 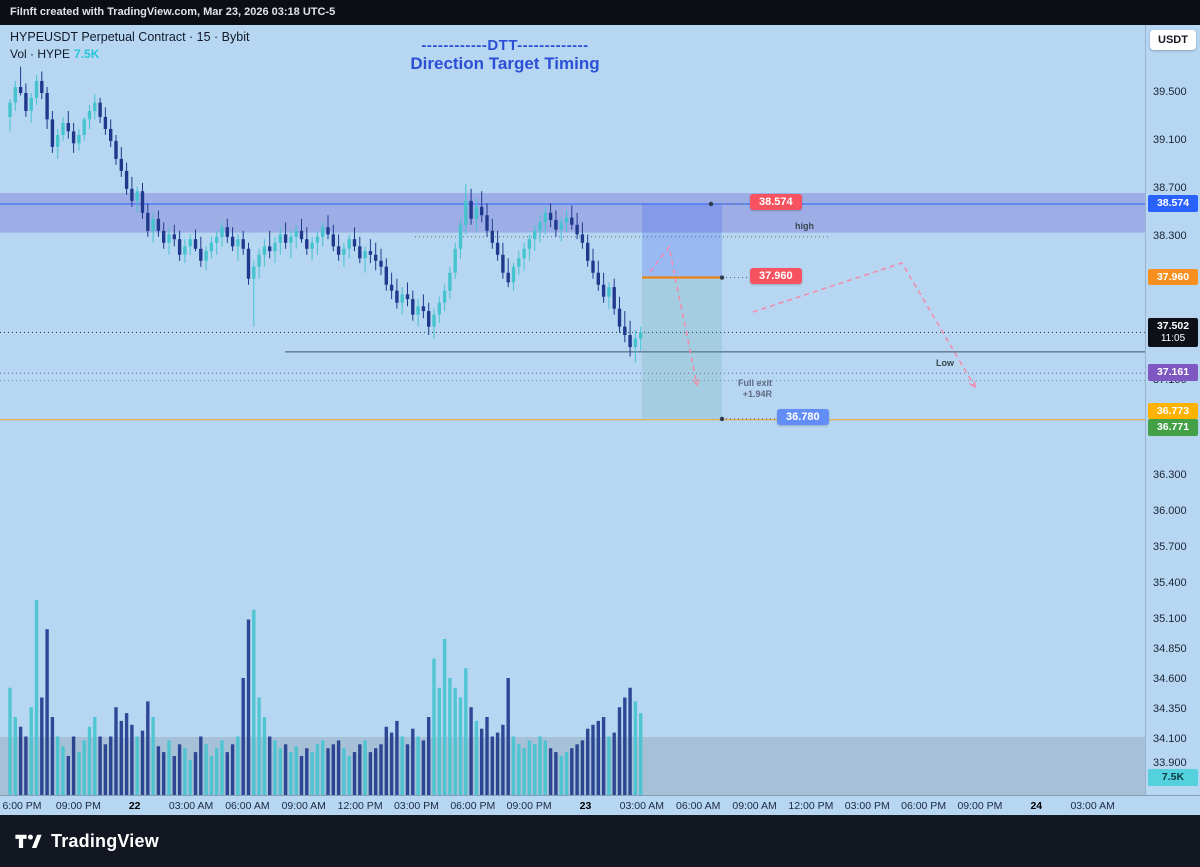 I want to click on stop-price-label: 38.574, so click(x=776, y=201).